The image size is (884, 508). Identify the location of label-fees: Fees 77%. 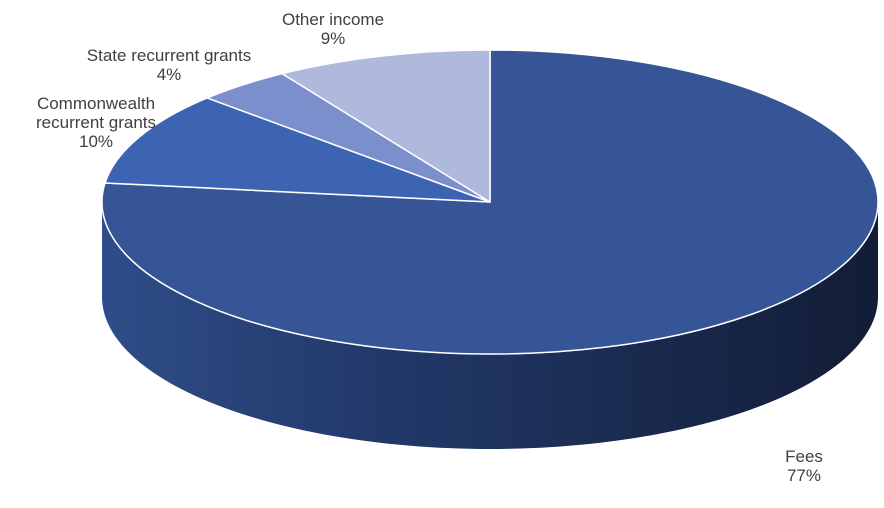
(804, 466).